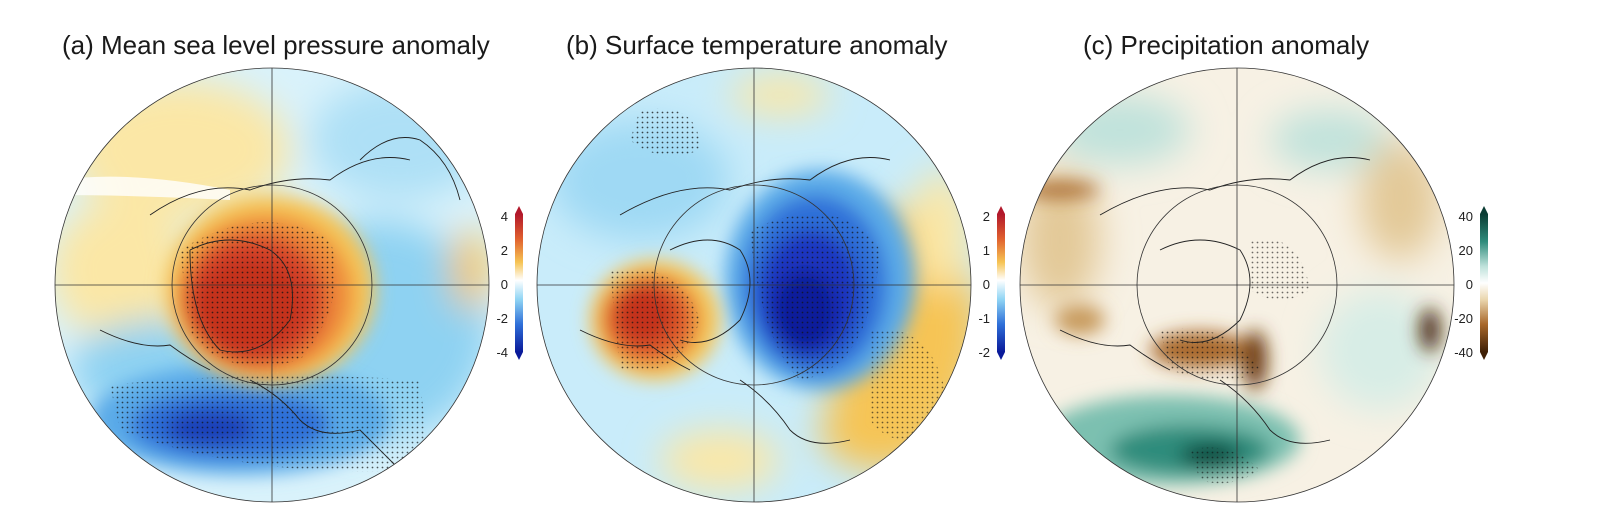 This screenshot has height=532, width=1600. I want to click on panel-b-tick: 0, so click(986, 284).